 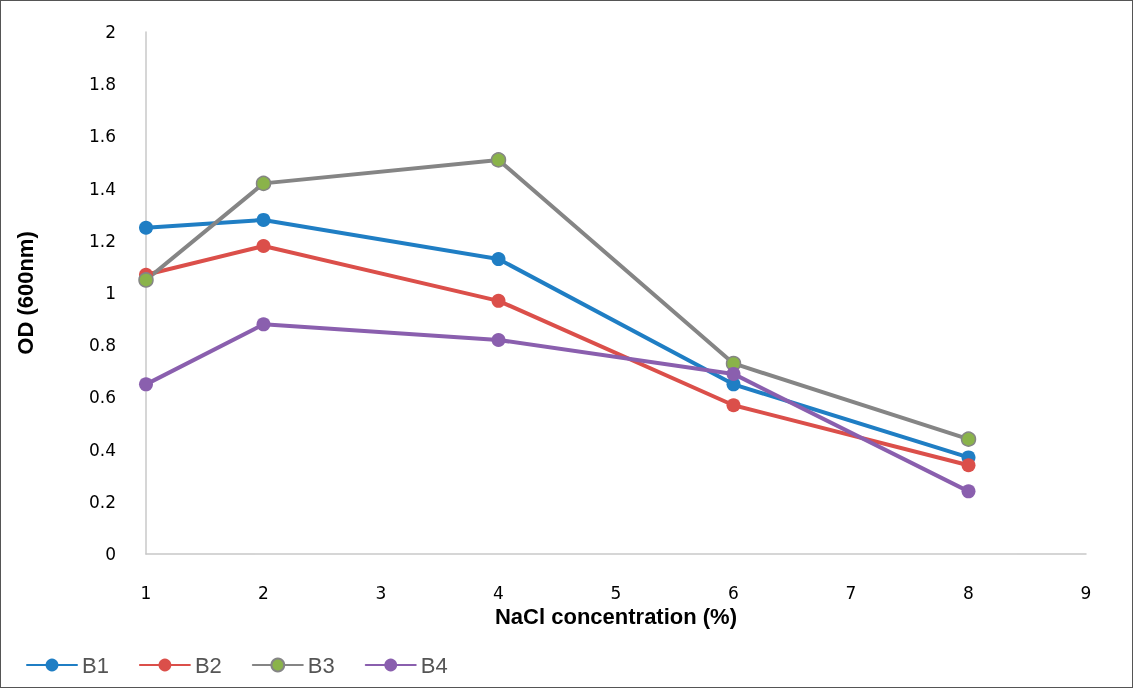 What do you see at coordinates (110, 293) in the screenshot?
I see `y-tick-label: 1` at bounding box center [110, 293].